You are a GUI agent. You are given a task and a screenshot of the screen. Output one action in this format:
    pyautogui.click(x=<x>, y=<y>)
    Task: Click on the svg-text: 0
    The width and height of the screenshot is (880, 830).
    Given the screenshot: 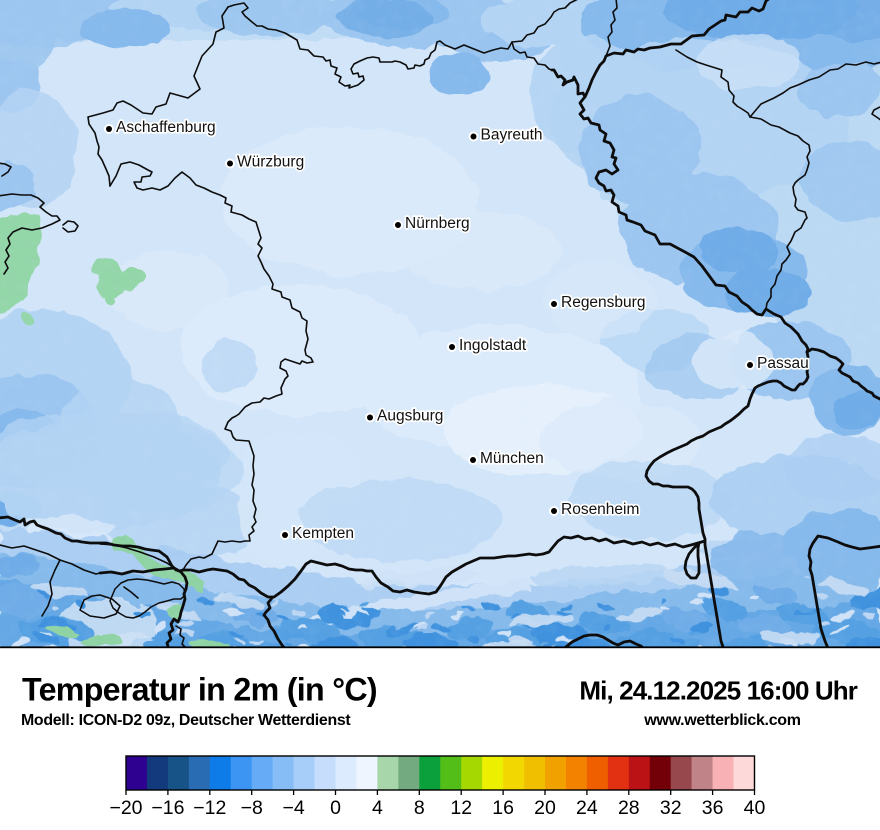 What is the action you would take?
    pyautogui.click(x=335, y=808)
    